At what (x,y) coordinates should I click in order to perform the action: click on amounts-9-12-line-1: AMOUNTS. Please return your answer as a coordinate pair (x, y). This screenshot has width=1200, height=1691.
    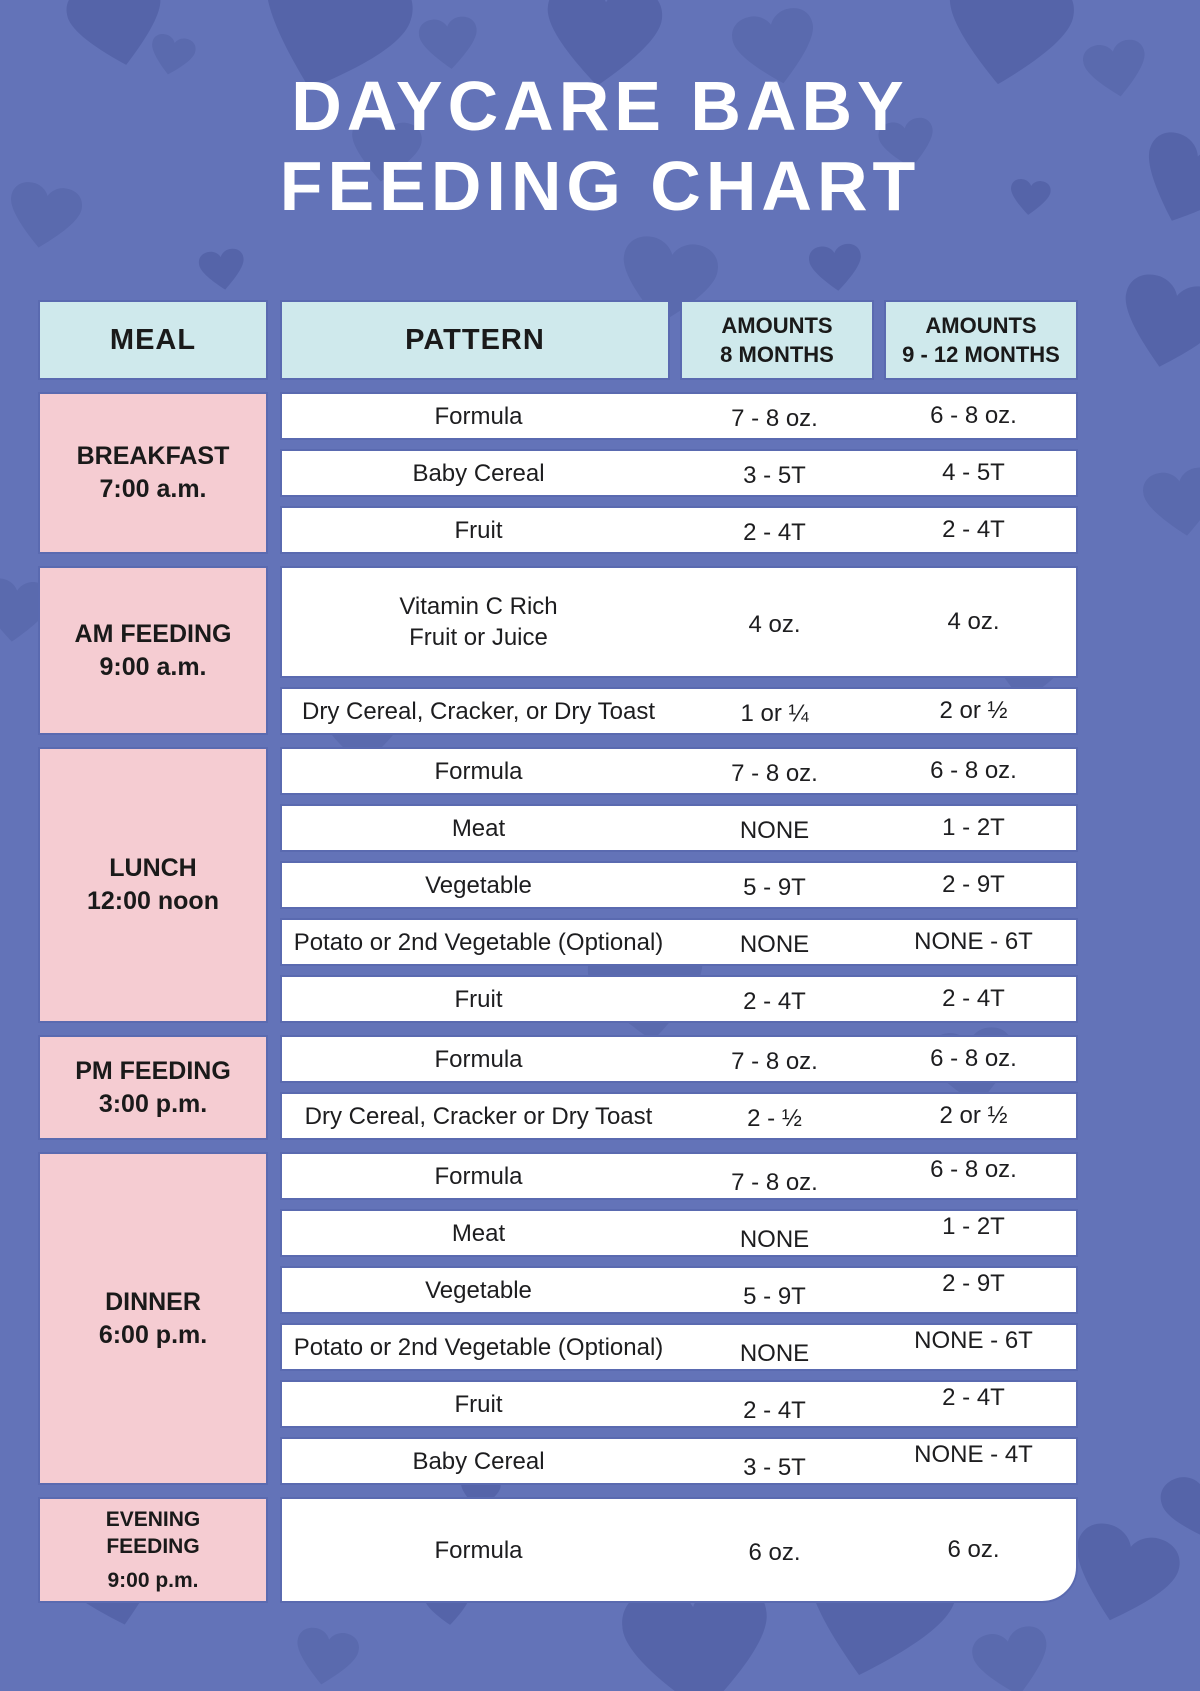
    Looking at the image, I should click on (981, 325).